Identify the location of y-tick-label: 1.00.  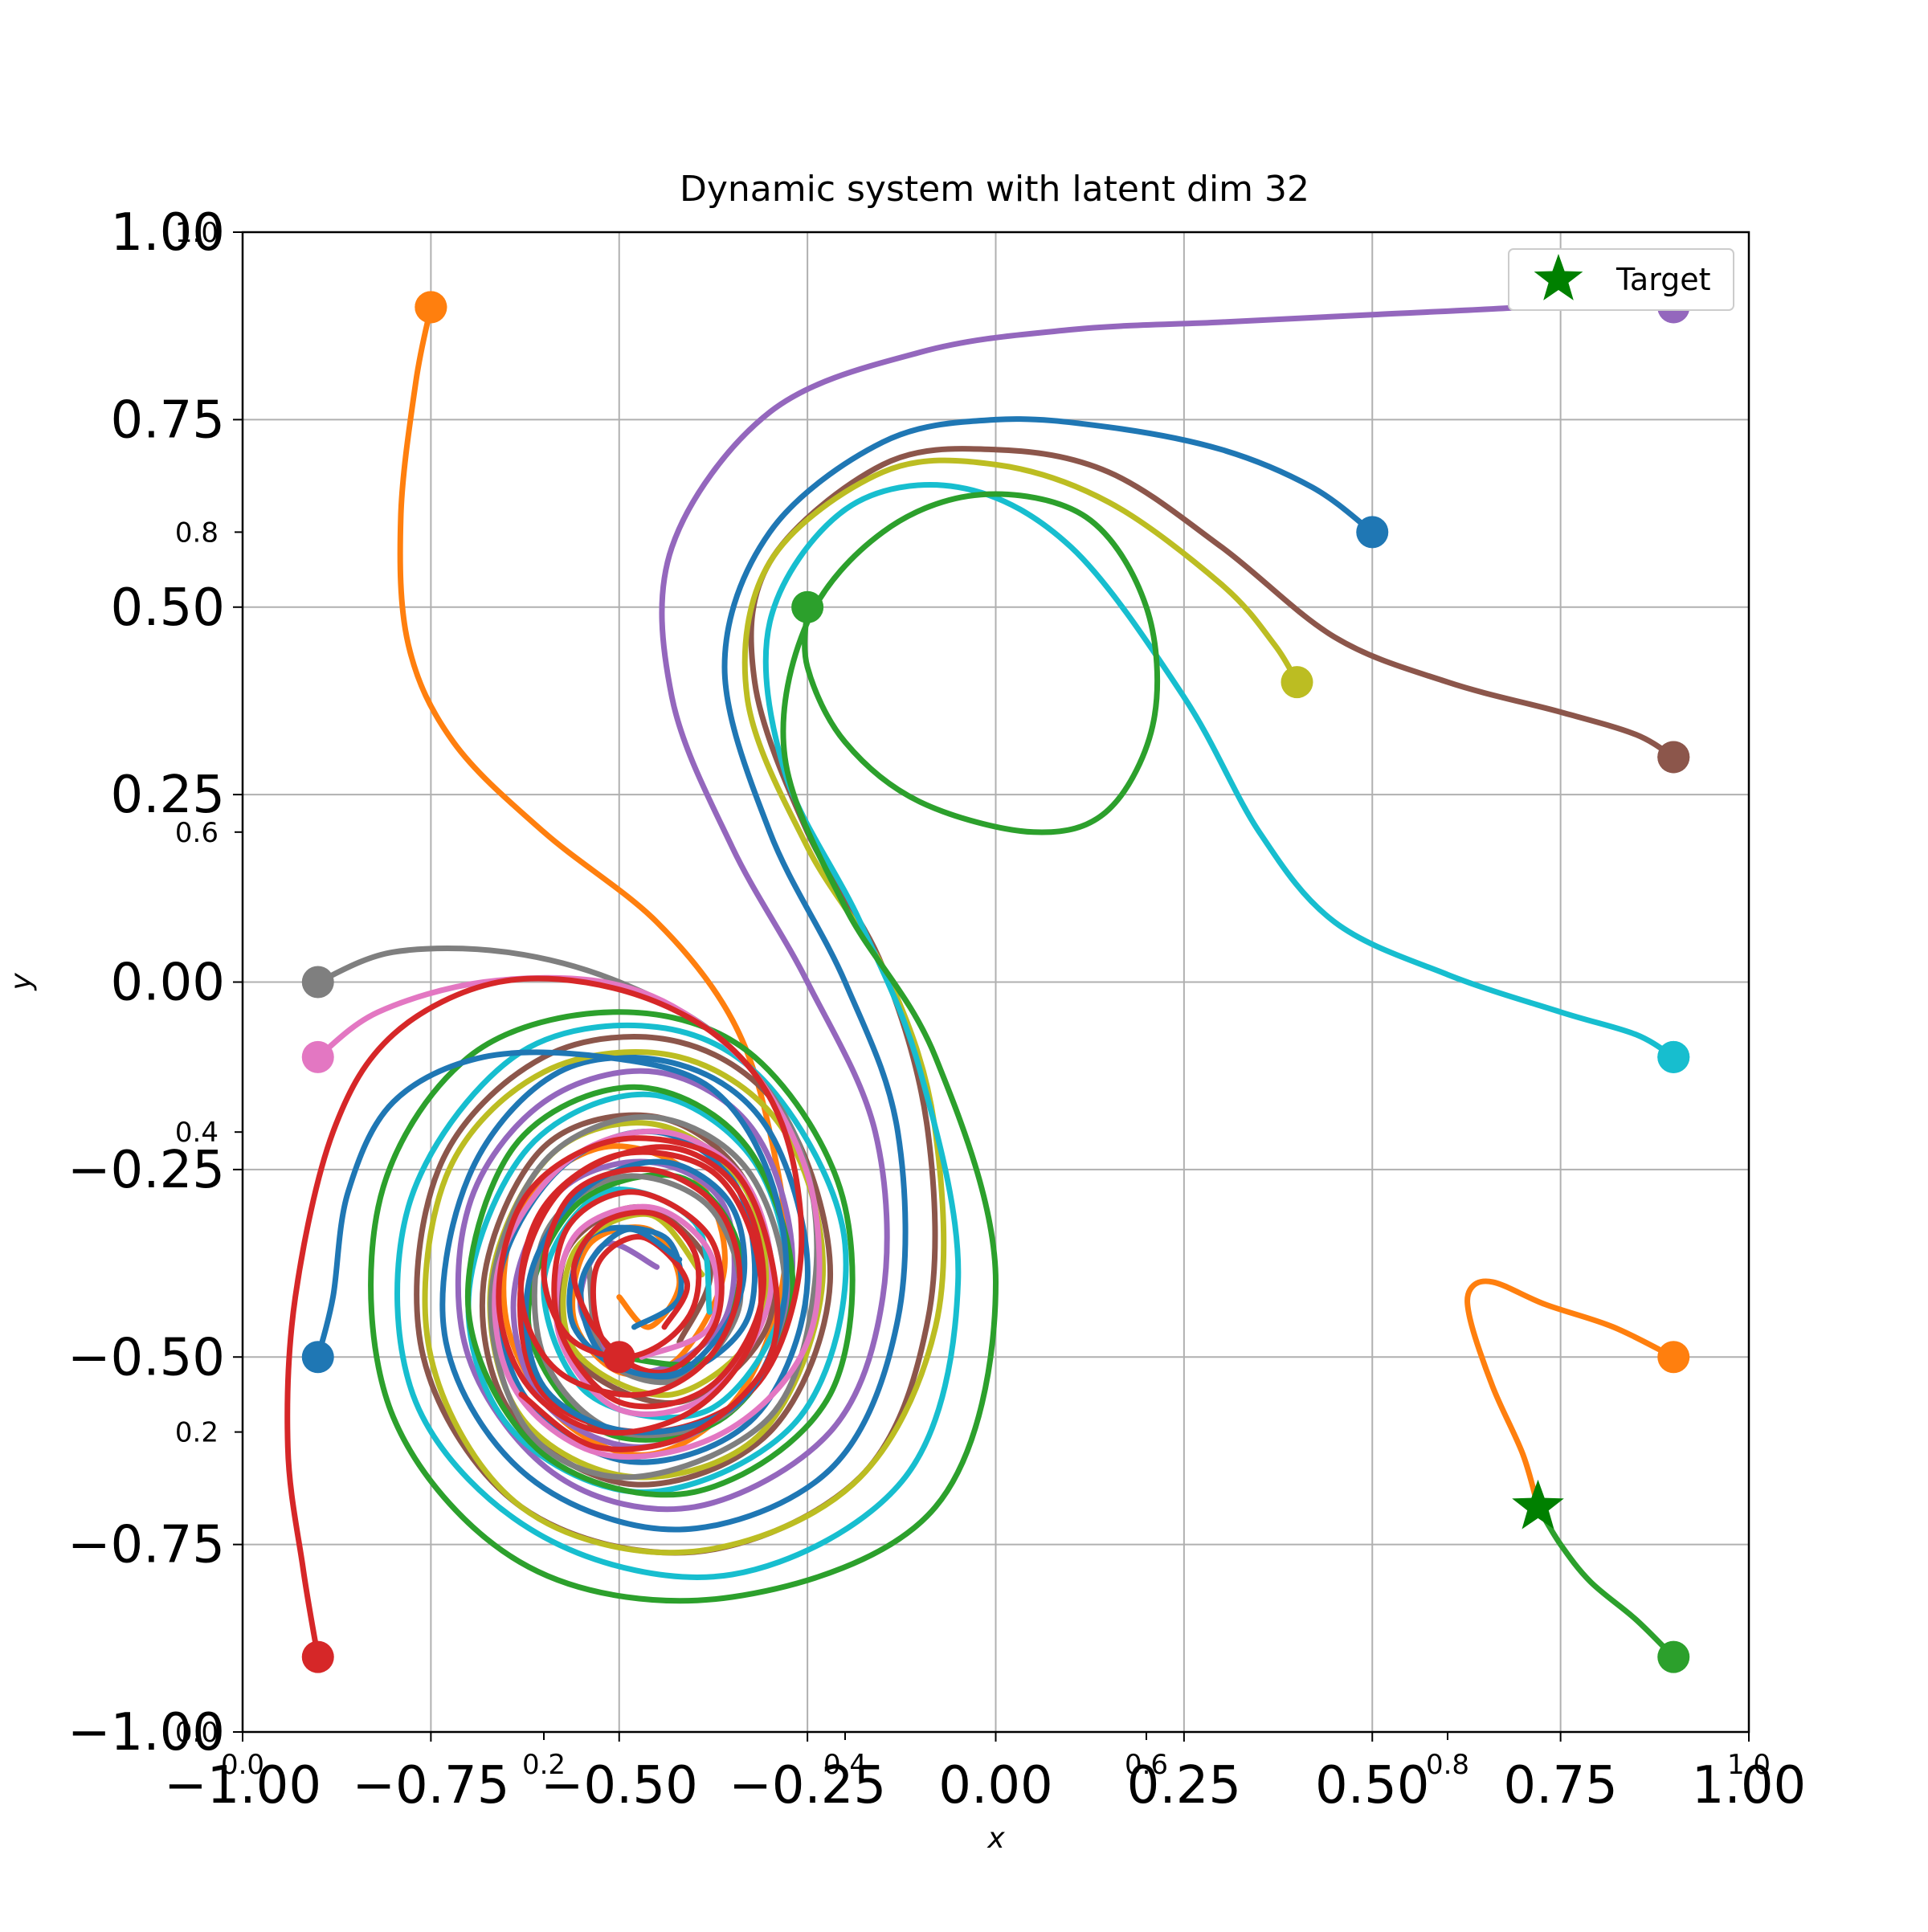
(169, 233).